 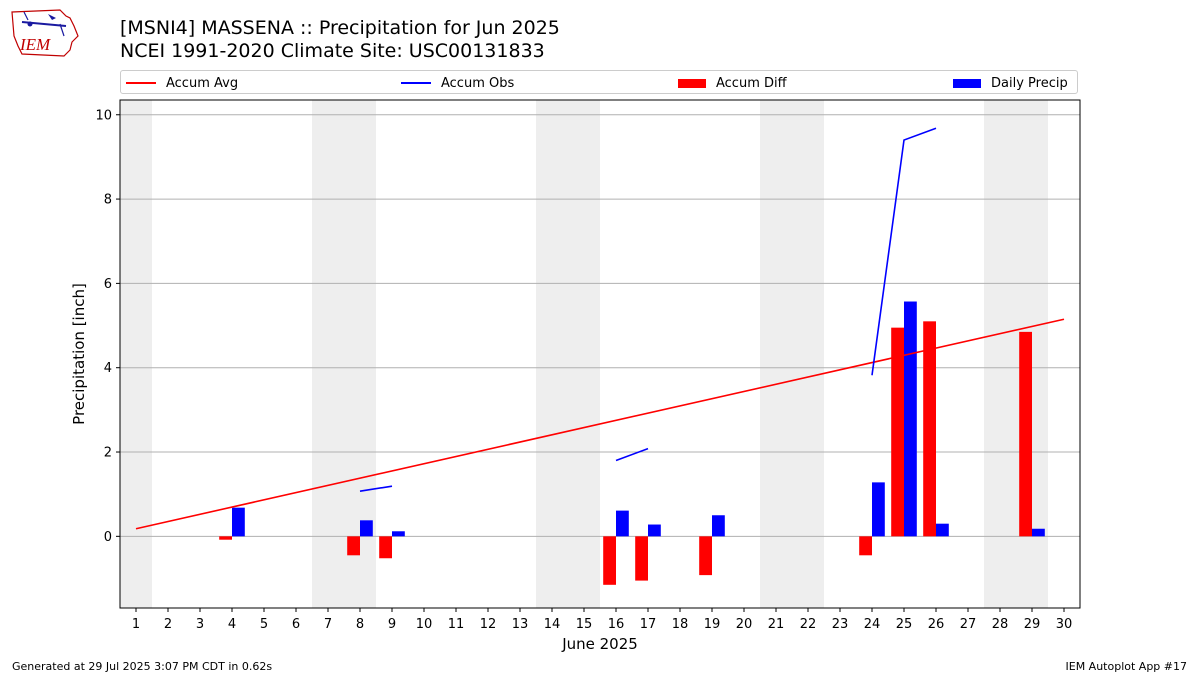 I want to click on y-tick-label: 8, so click(x=108, y=200).